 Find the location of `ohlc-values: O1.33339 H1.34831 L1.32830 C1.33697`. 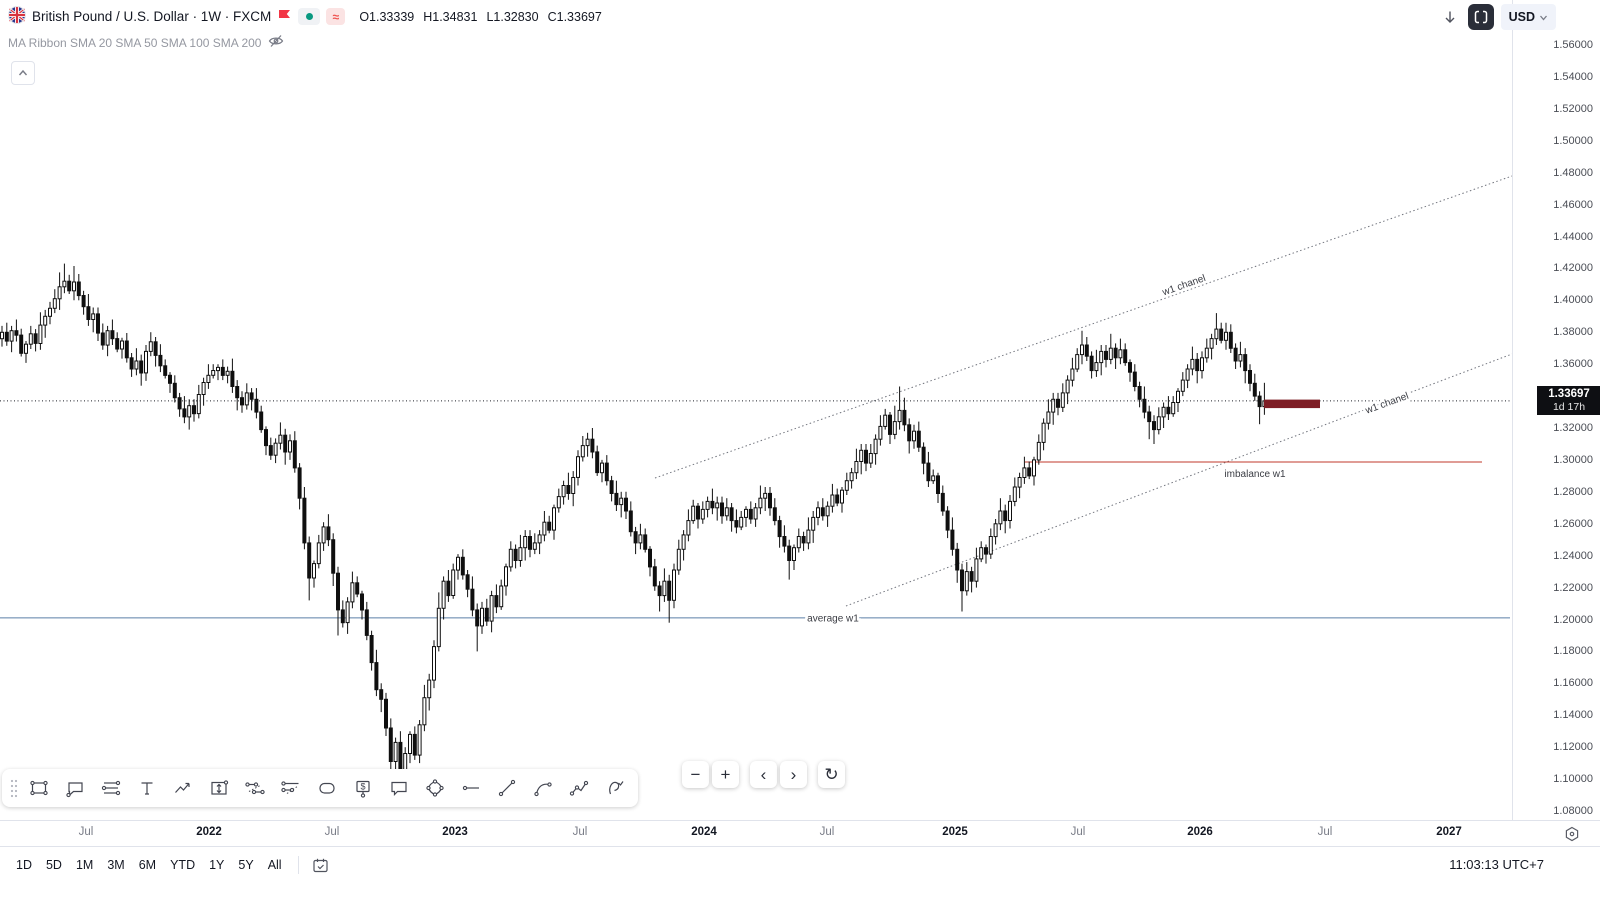

ohlc-values: O1.33339 H1.34831 L1.32830 C1.33697 is located at coordinates (480, 17).